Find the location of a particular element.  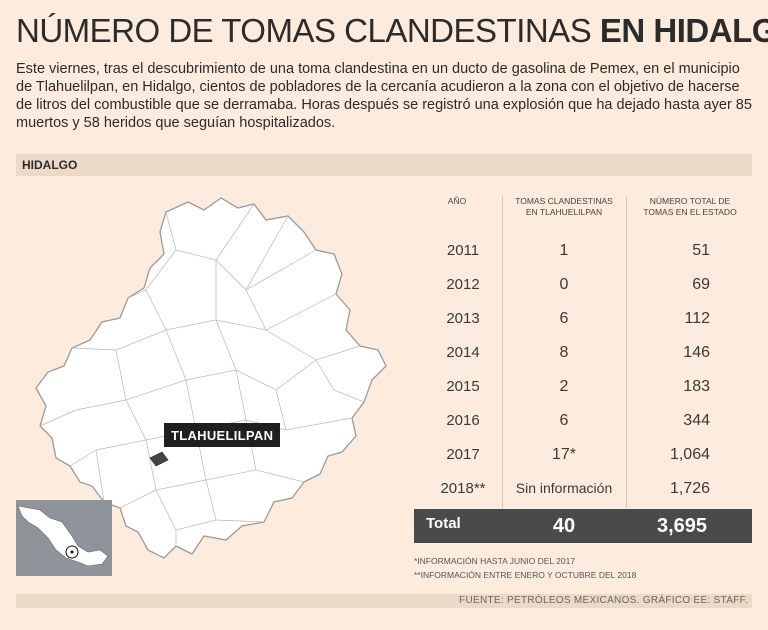

col-header-year: AÑO is located at coordinates (457, 201).